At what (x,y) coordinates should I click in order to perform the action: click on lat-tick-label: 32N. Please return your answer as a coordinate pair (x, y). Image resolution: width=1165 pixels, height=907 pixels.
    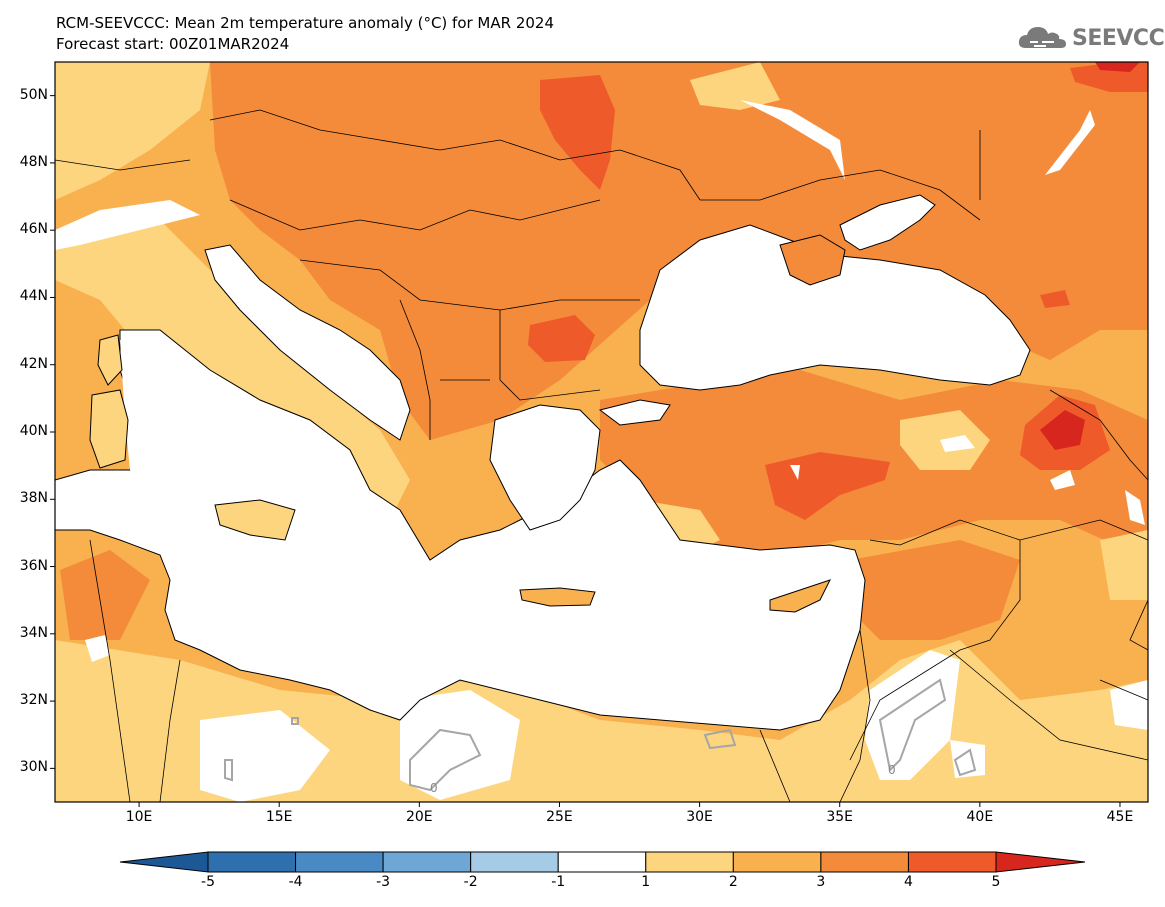
    Looking at the image, I should click on (33, 700).